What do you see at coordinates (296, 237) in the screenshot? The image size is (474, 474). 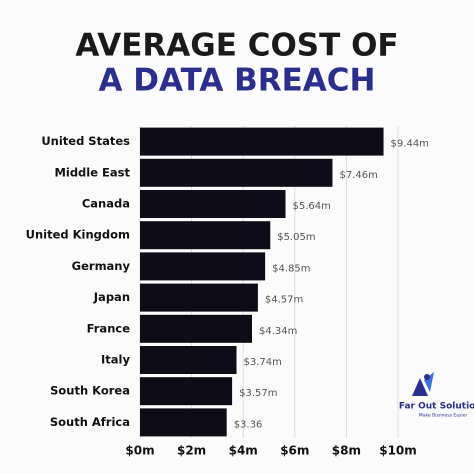 I see `value-label: $5.05m` at bounding box center [296, 237].